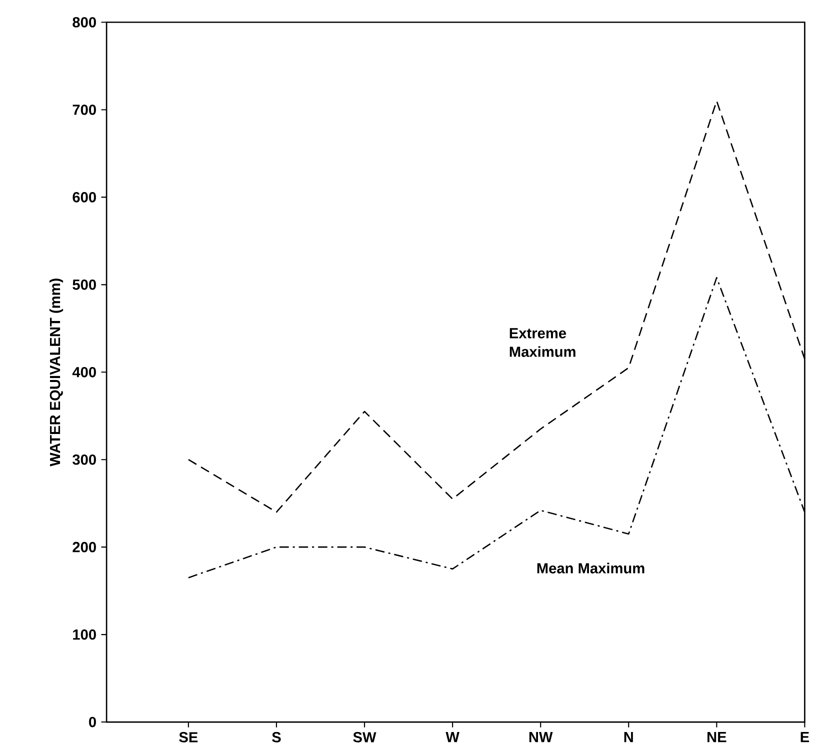  Describe the element at coordinates (84, 547) in the screenshot. I see `y-tick-label: 200` at that location.